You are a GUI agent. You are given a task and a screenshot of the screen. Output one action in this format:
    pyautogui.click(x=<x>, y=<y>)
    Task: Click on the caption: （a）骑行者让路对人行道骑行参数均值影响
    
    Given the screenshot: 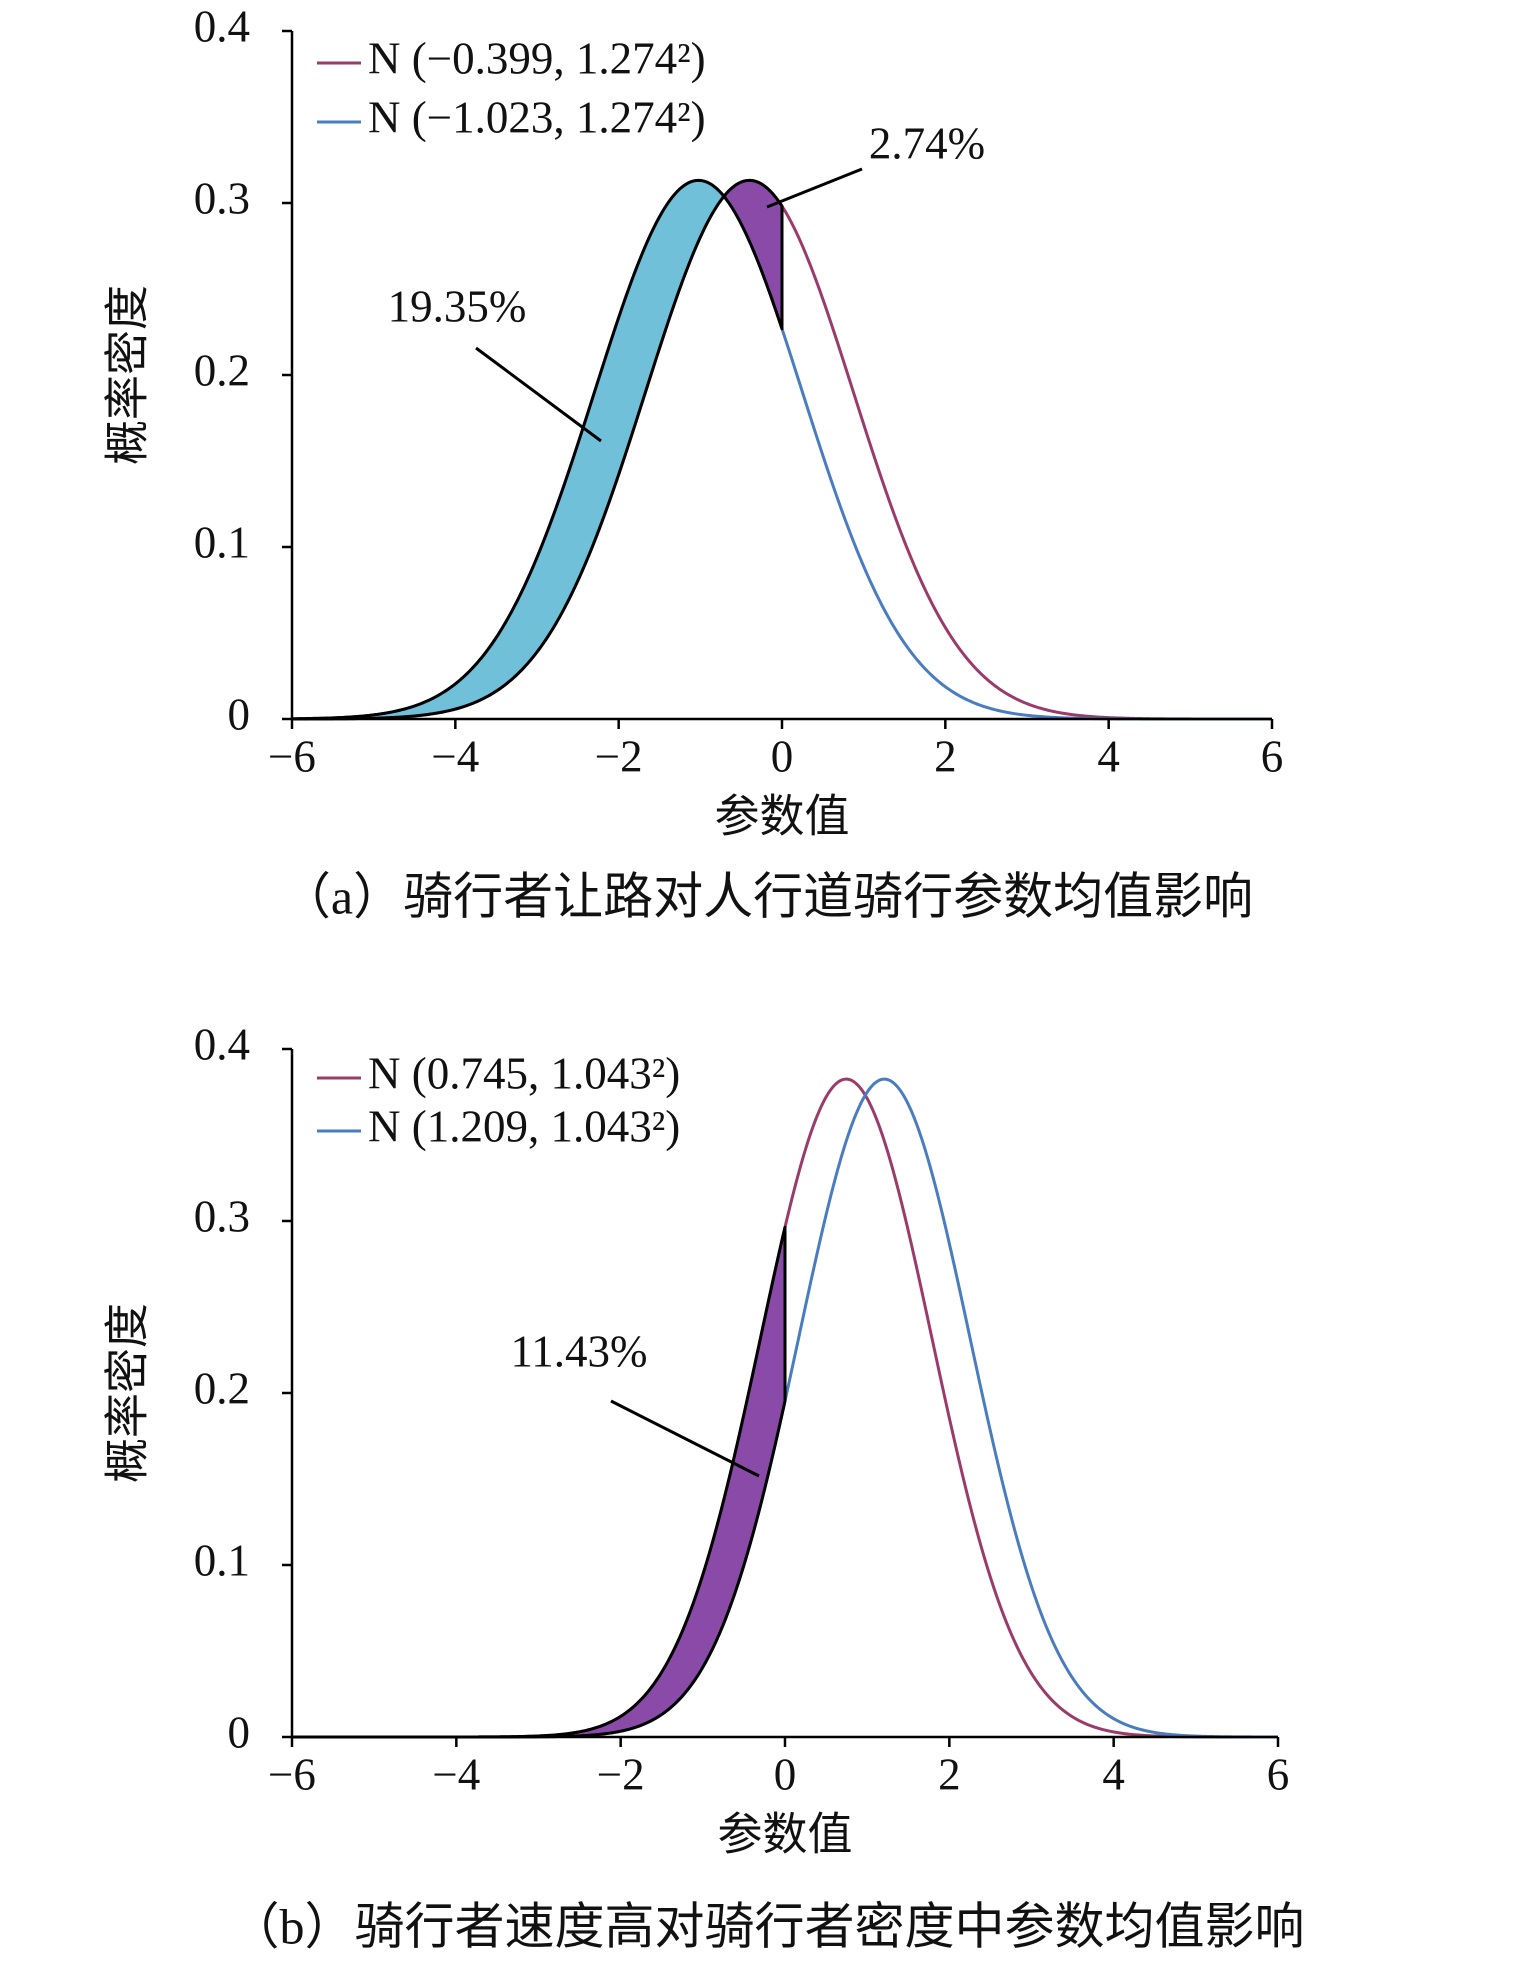 What is the action you would take?
    pyautogui.click(x=767, y=896)
    